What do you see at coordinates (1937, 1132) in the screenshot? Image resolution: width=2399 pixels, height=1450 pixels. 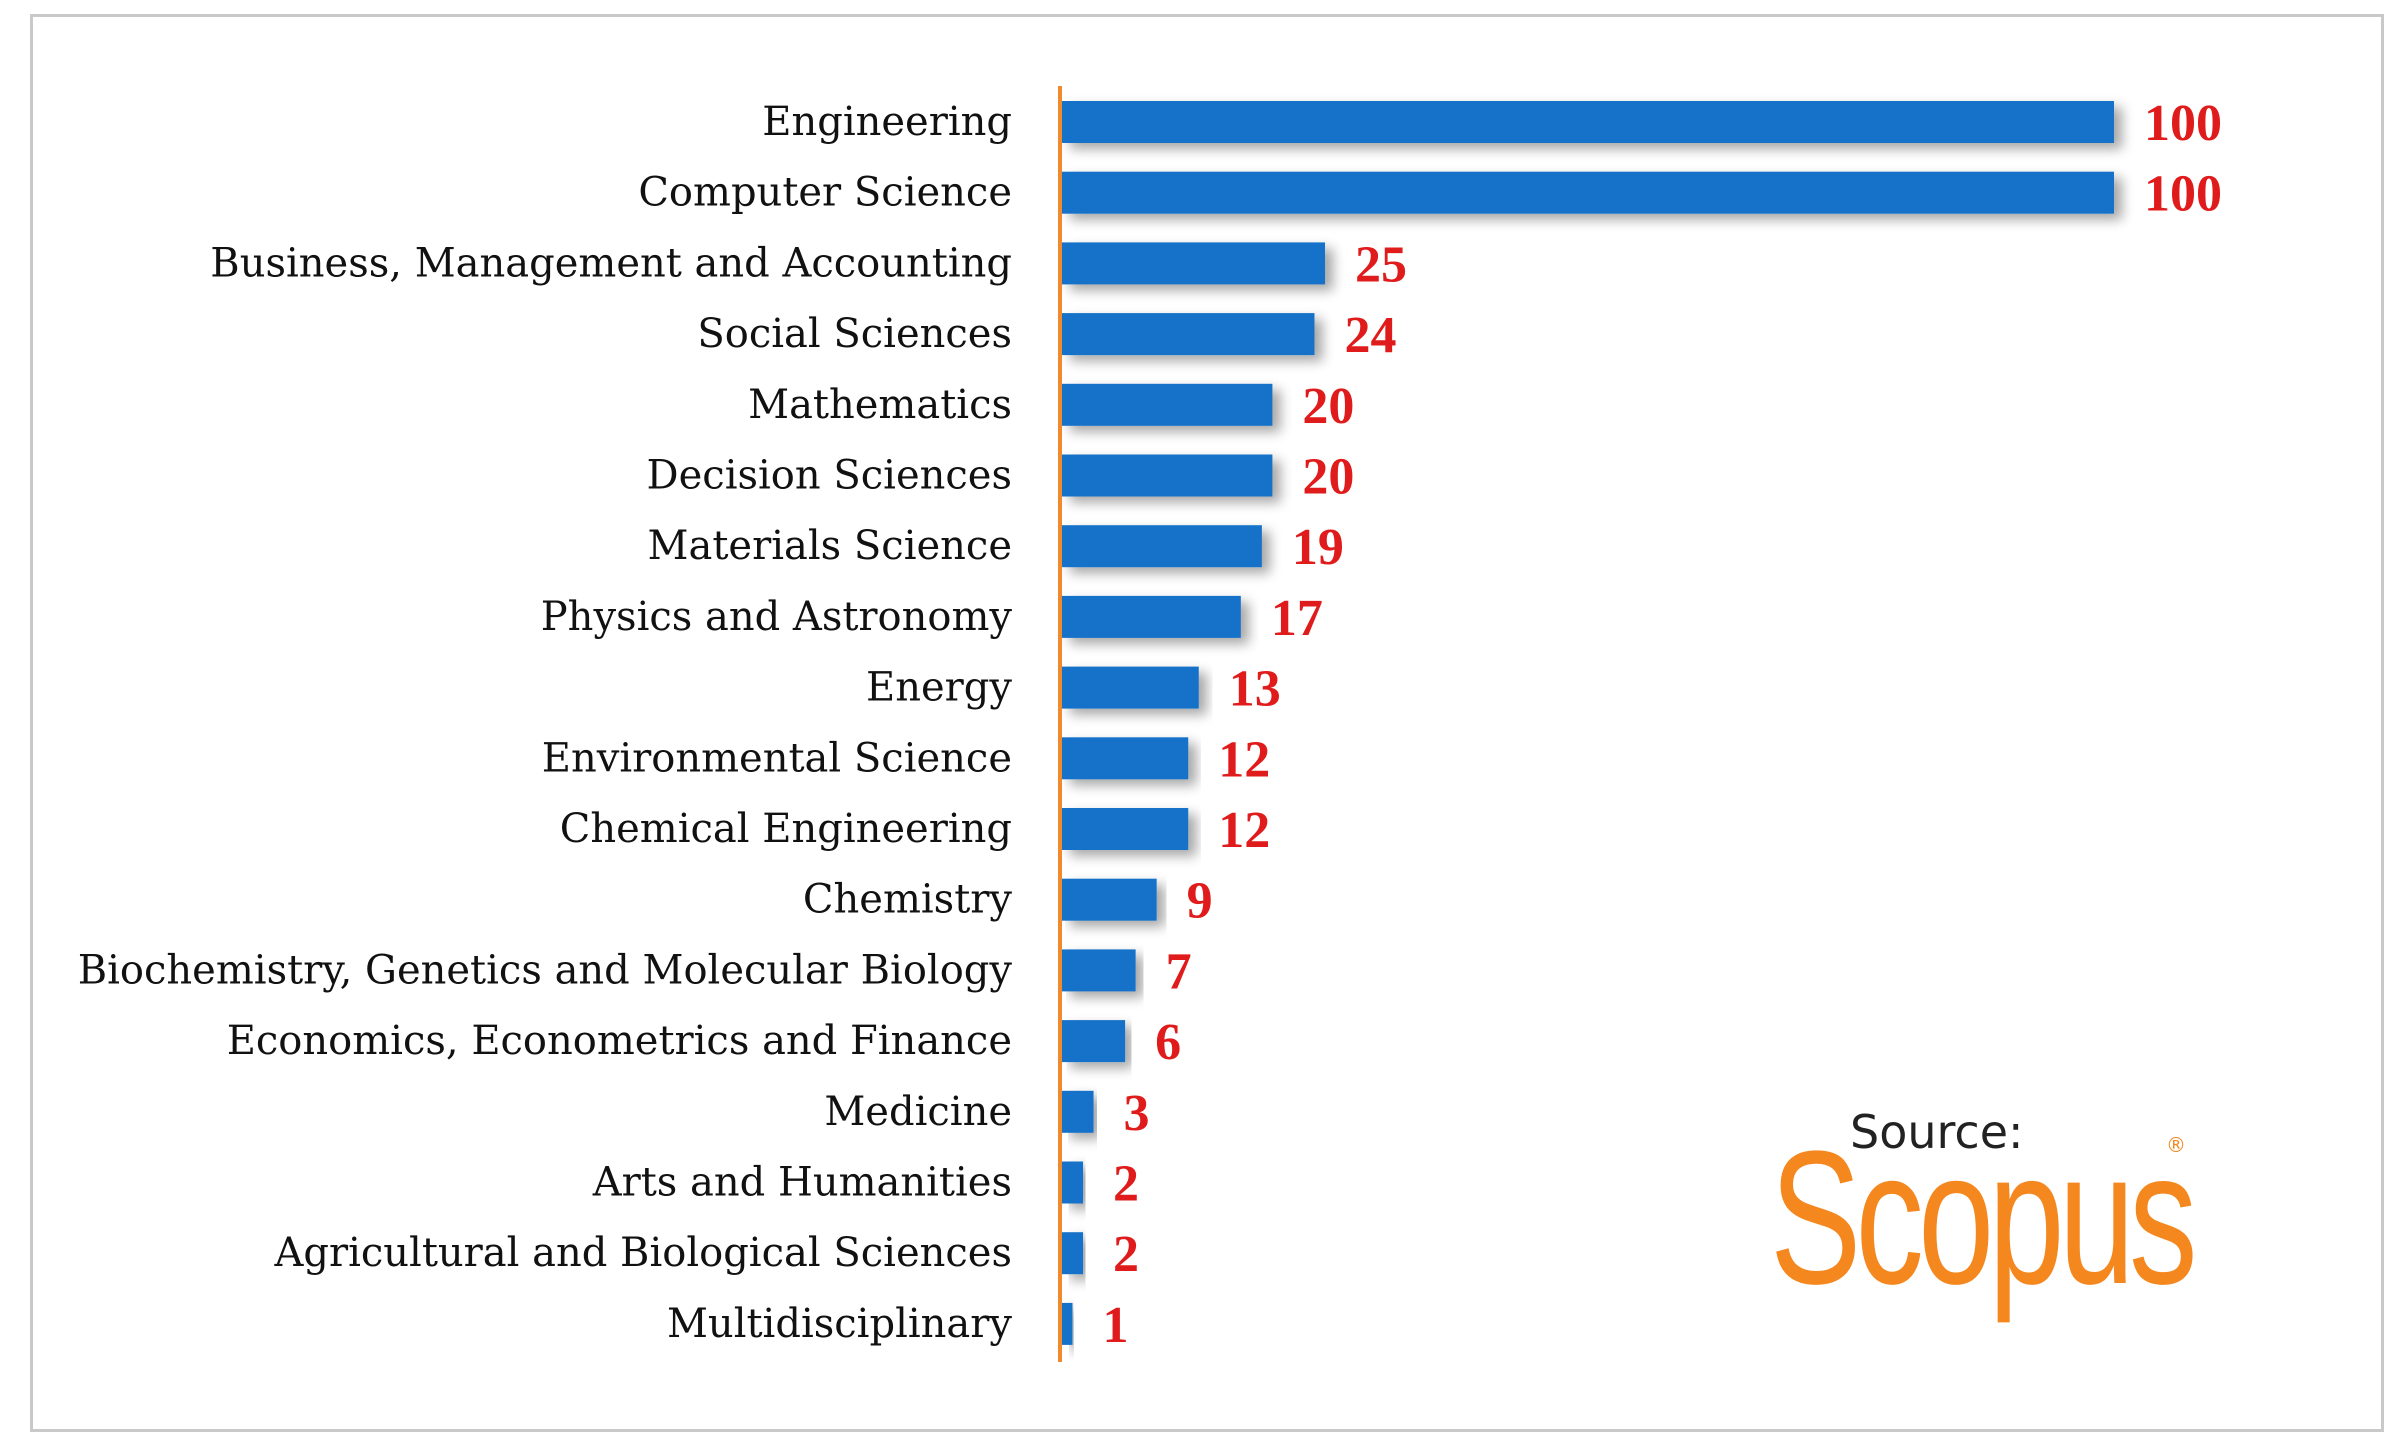 I see `source-label: Source:` at bounding box center [1937, 1132].